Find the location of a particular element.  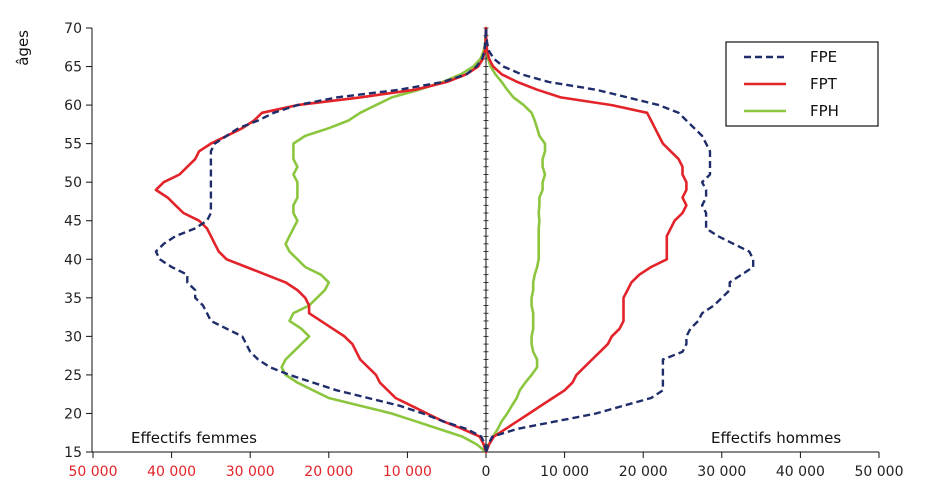

y-axis: 15 20 25 30 35 40 45 50 55 60 65 70 is located at coordinates (78, 241).